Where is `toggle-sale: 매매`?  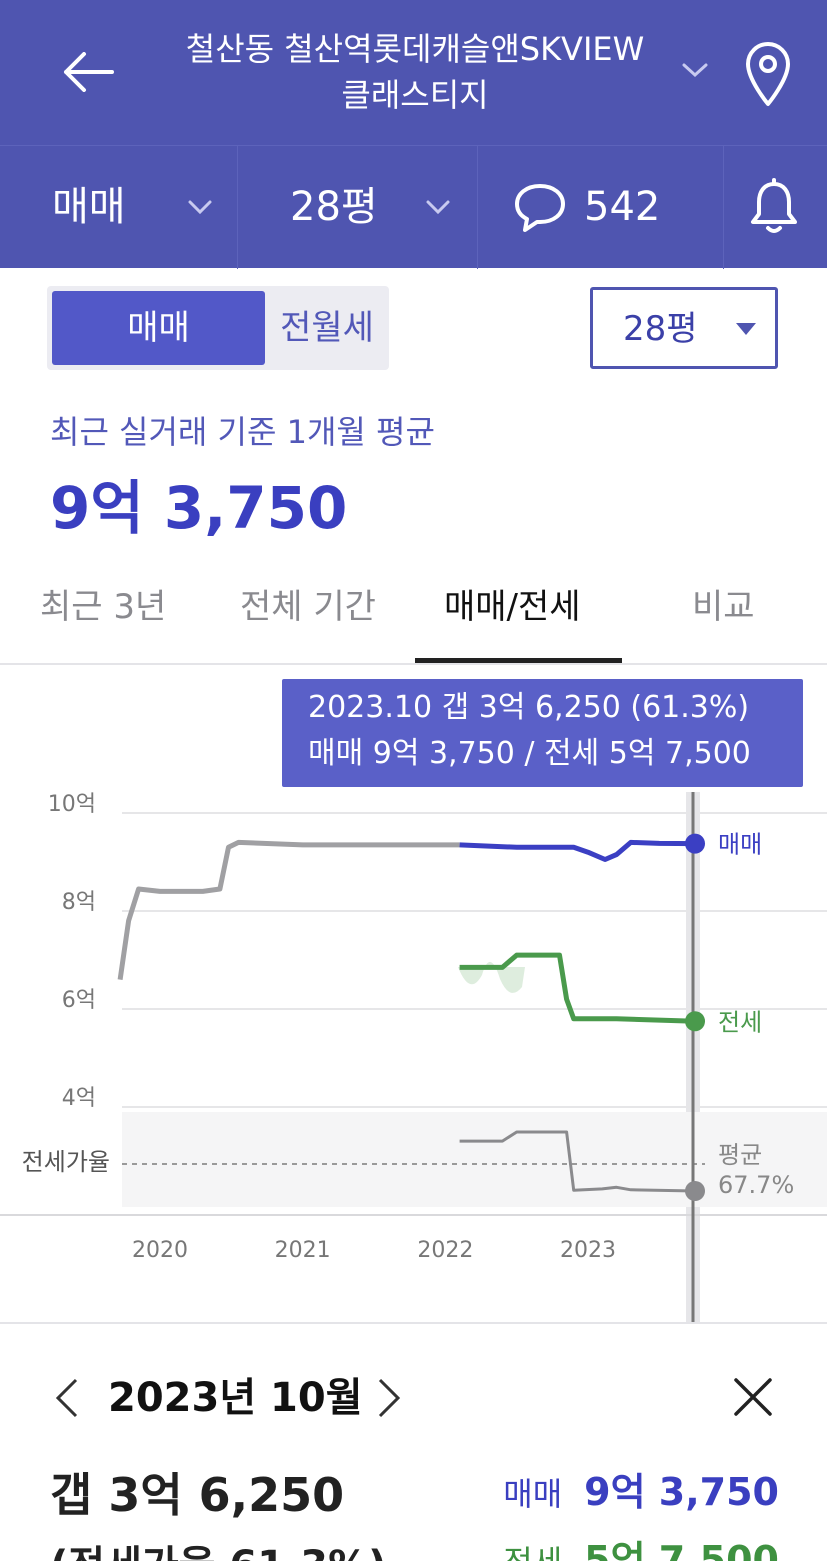
toggle-sale: 매매 is located at coordinates (158, 328).